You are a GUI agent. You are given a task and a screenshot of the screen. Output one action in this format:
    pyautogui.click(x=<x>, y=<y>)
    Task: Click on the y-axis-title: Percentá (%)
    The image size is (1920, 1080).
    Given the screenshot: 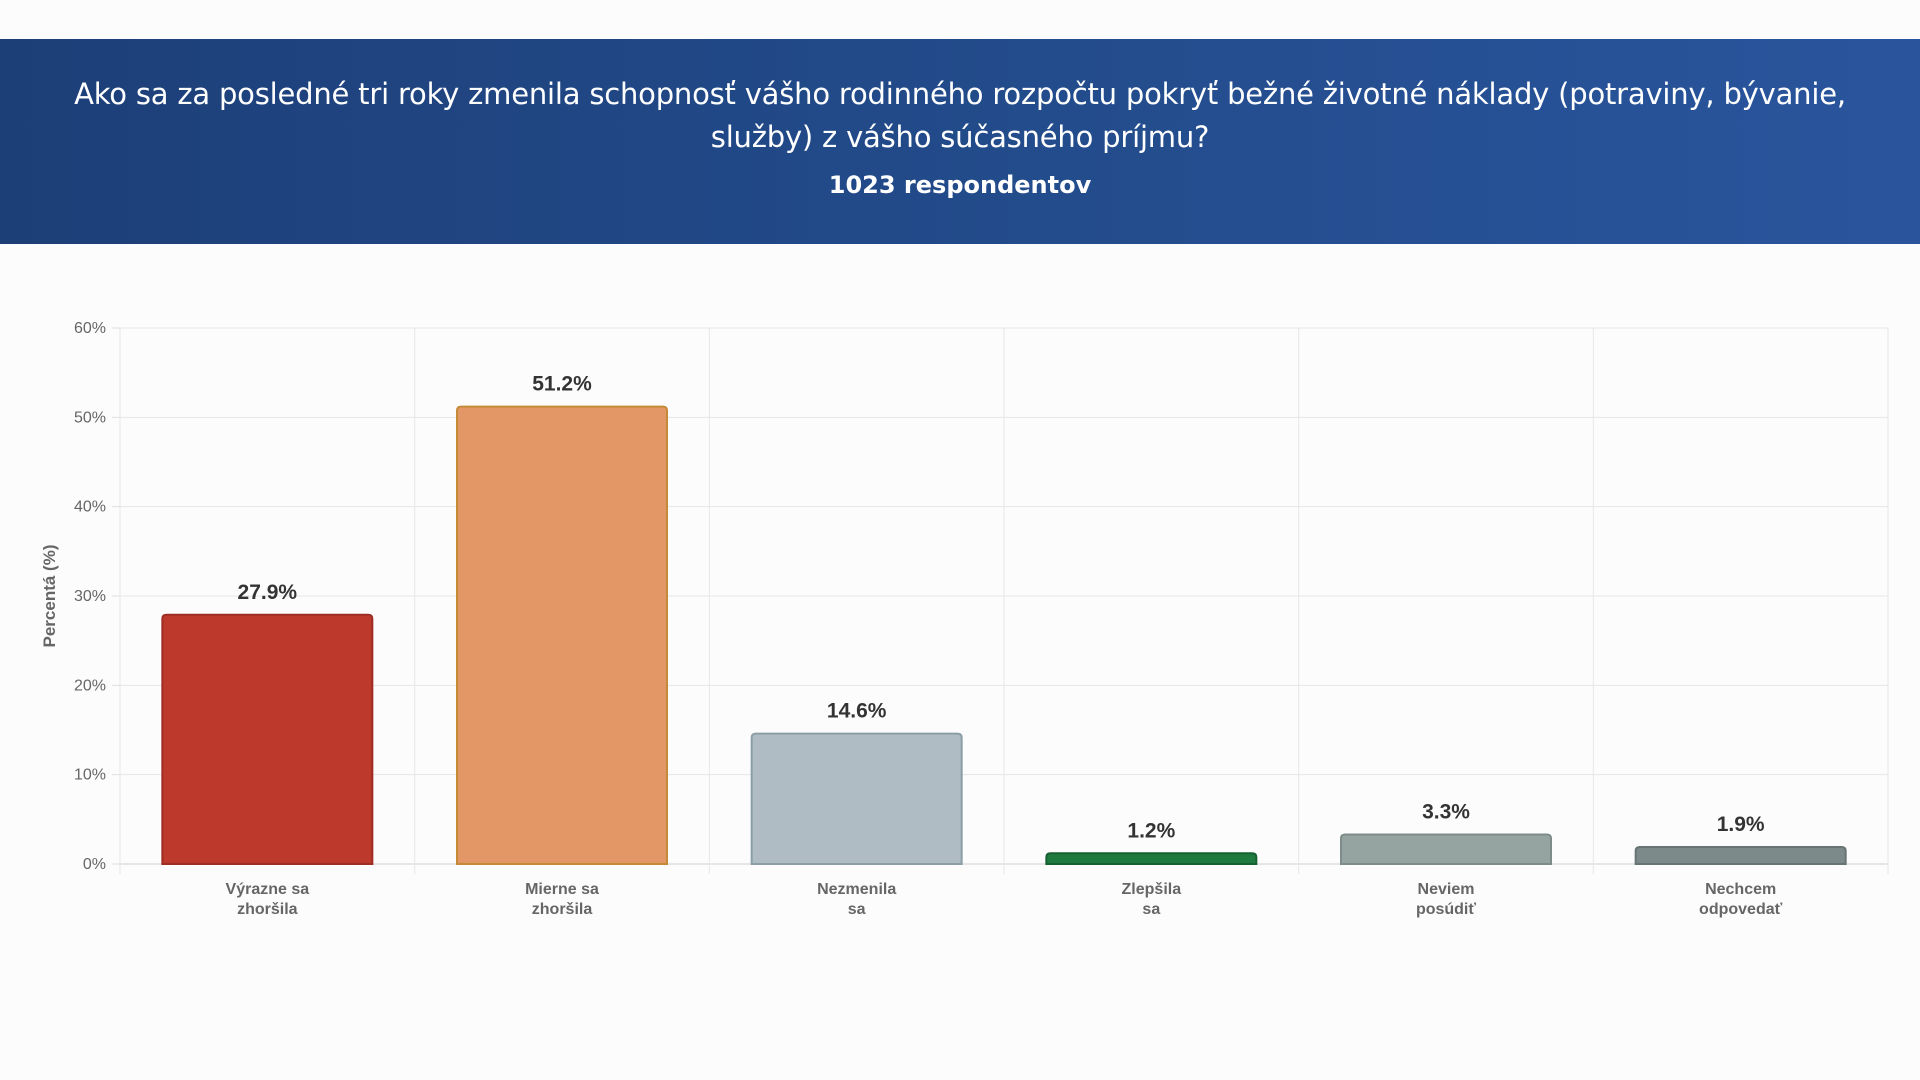 What is the action you would take?
    pyautogui.click(x=49, y=596)
    